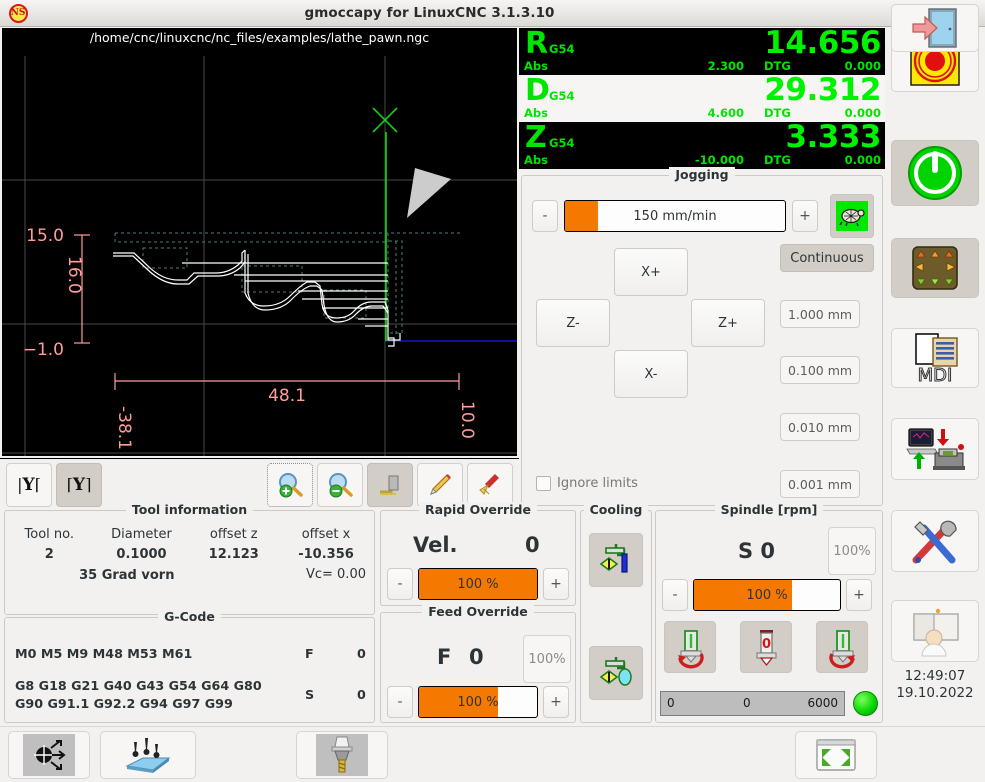 The image size is (985, 782). I want to click on app-logo: NS, so click(18, 13).